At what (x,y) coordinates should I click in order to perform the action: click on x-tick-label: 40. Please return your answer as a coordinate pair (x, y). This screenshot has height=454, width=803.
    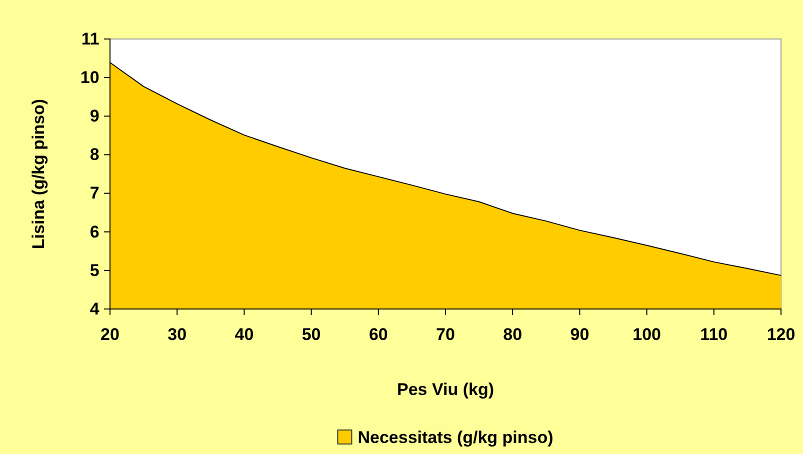
    Looking at the image, I should click on (244, 334).